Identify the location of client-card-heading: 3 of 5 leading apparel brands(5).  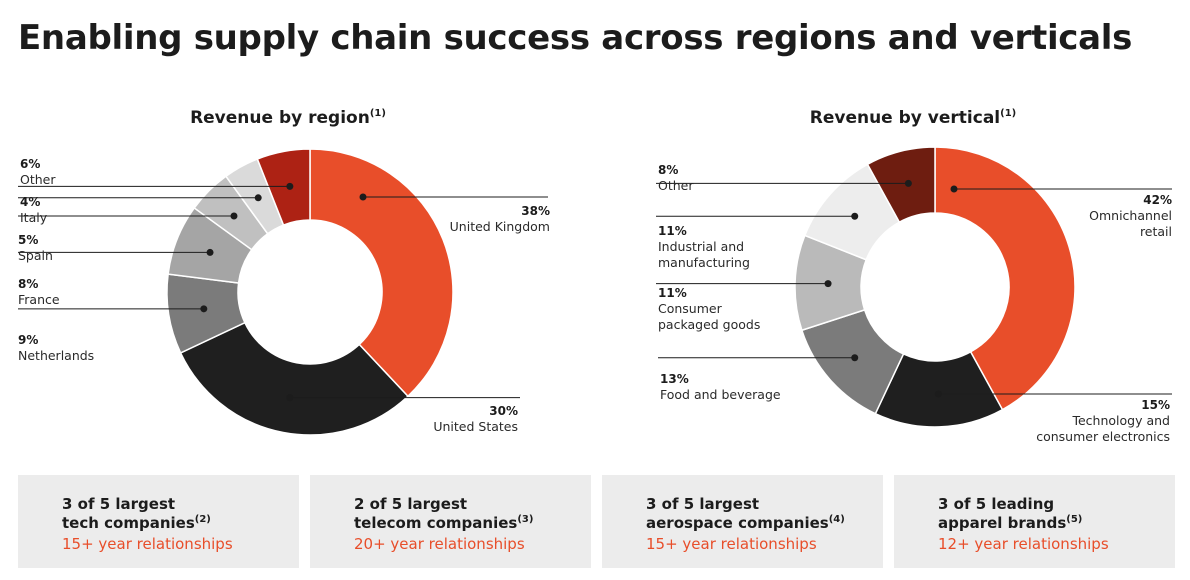
(1010, 514).